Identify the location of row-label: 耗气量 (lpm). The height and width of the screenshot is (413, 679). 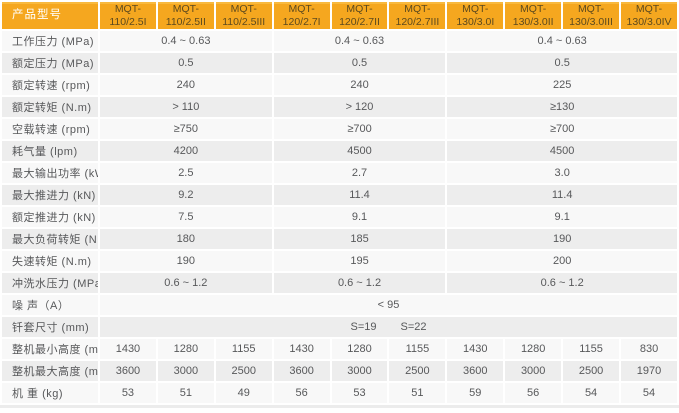
(50, 151).